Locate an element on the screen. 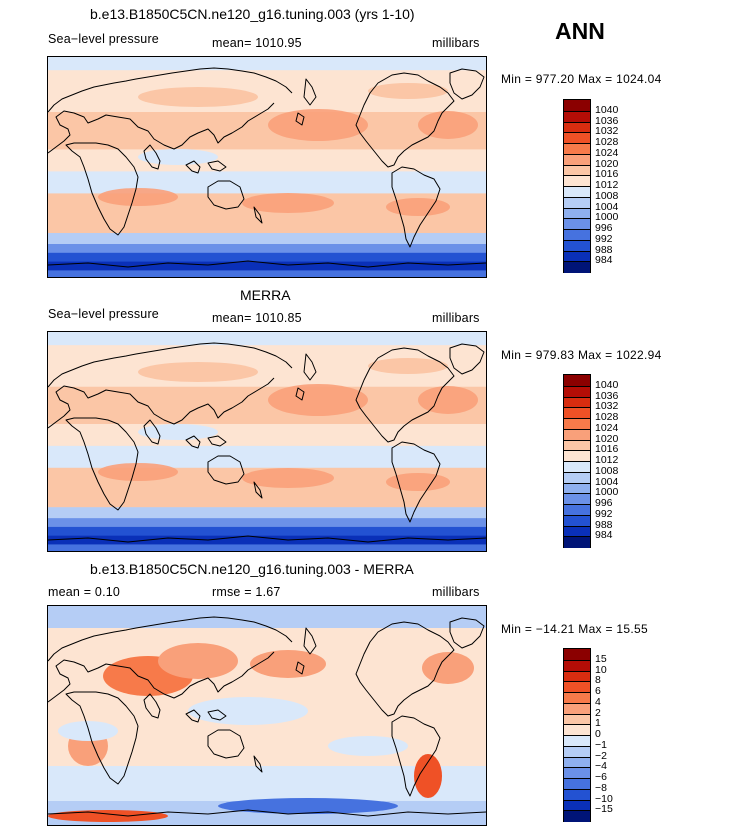 The image size is (733, 831). panel-center-label-model: mean= 1010.95 is located at coordinates (257, 43).